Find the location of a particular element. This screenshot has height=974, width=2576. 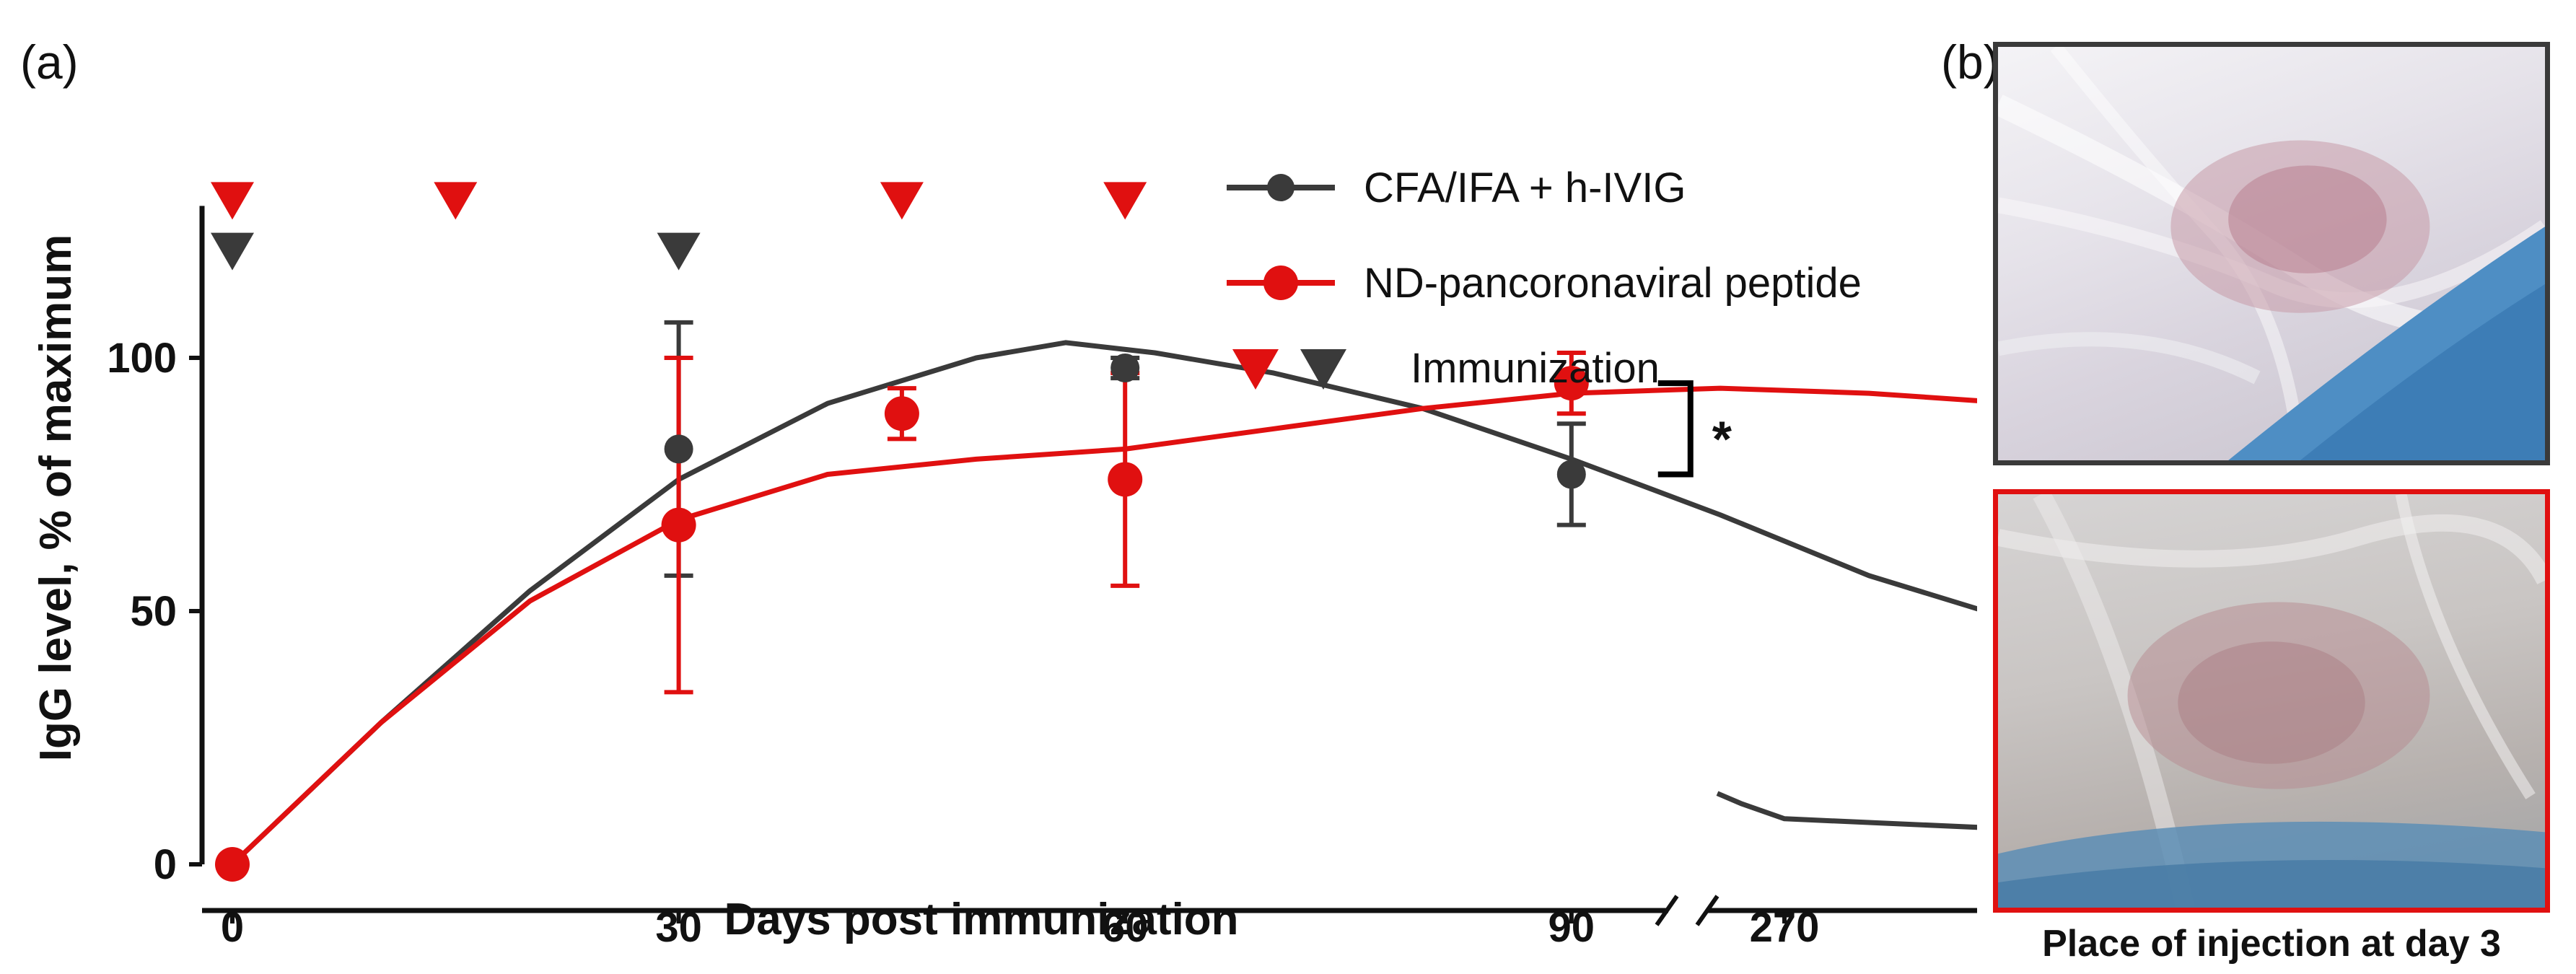

legend-marker-gray is located at coordinates (1280, 187).